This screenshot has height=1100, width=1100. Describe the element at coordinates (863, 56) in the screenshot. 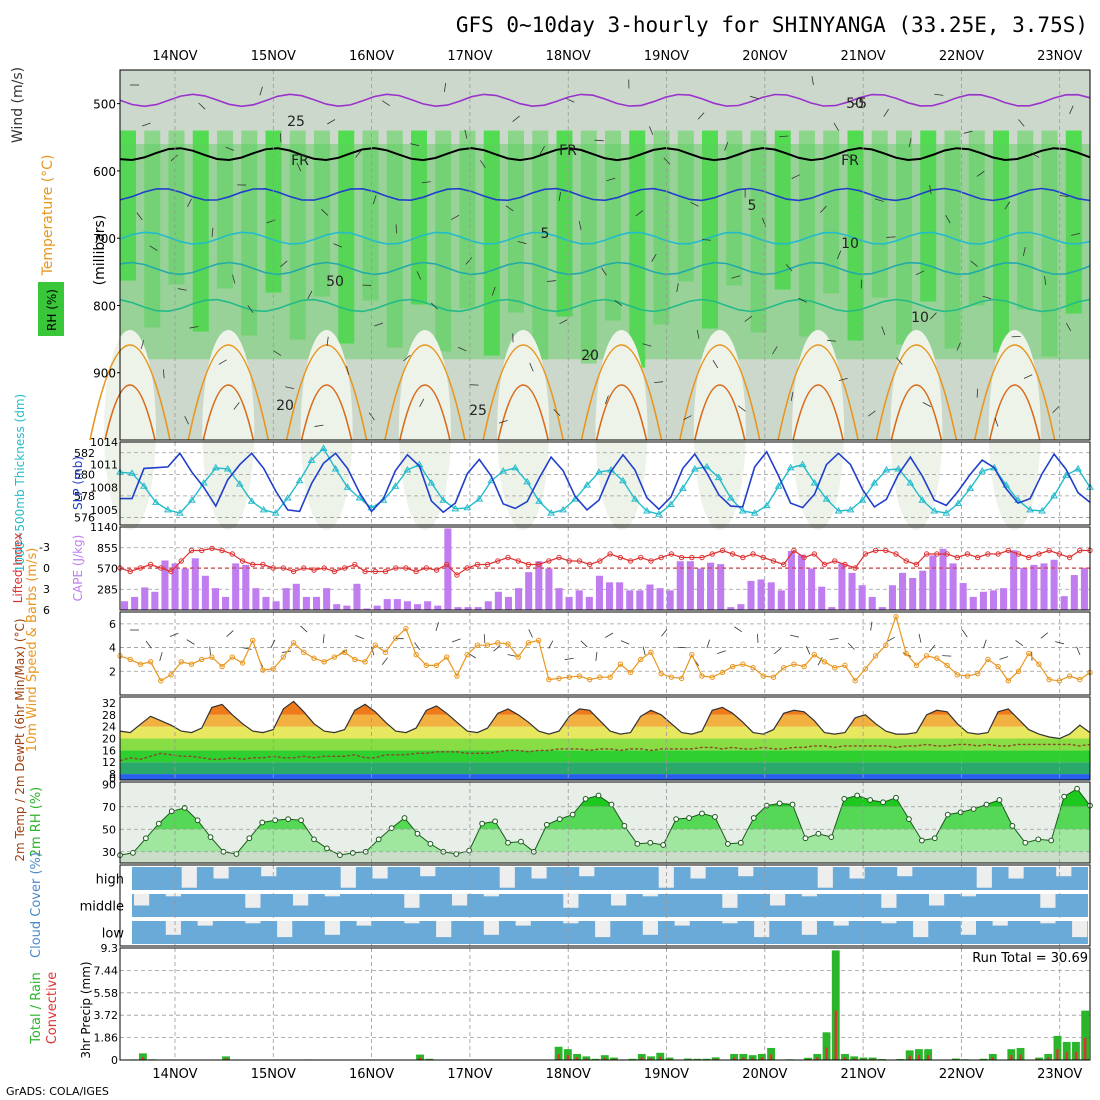

I see `top-date-label: 21NOV` at that location.